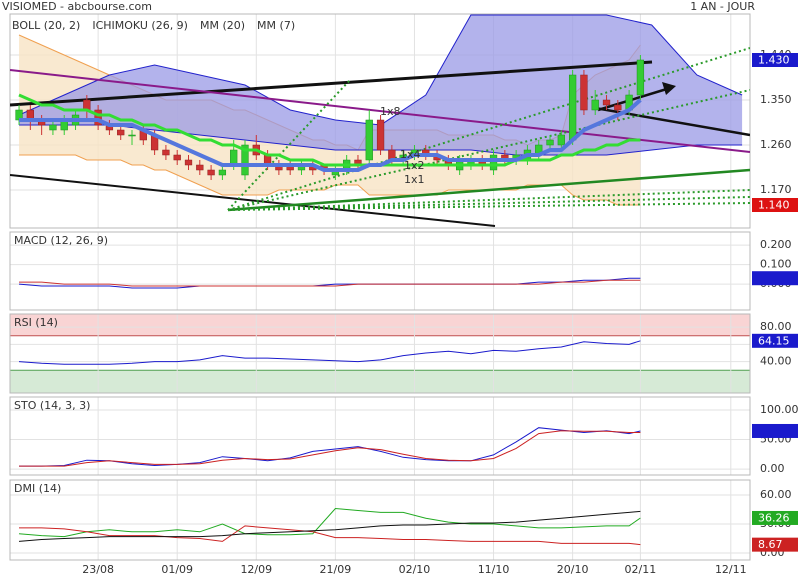  I want to click on value-box-label: 1.140, so click(774, 205).